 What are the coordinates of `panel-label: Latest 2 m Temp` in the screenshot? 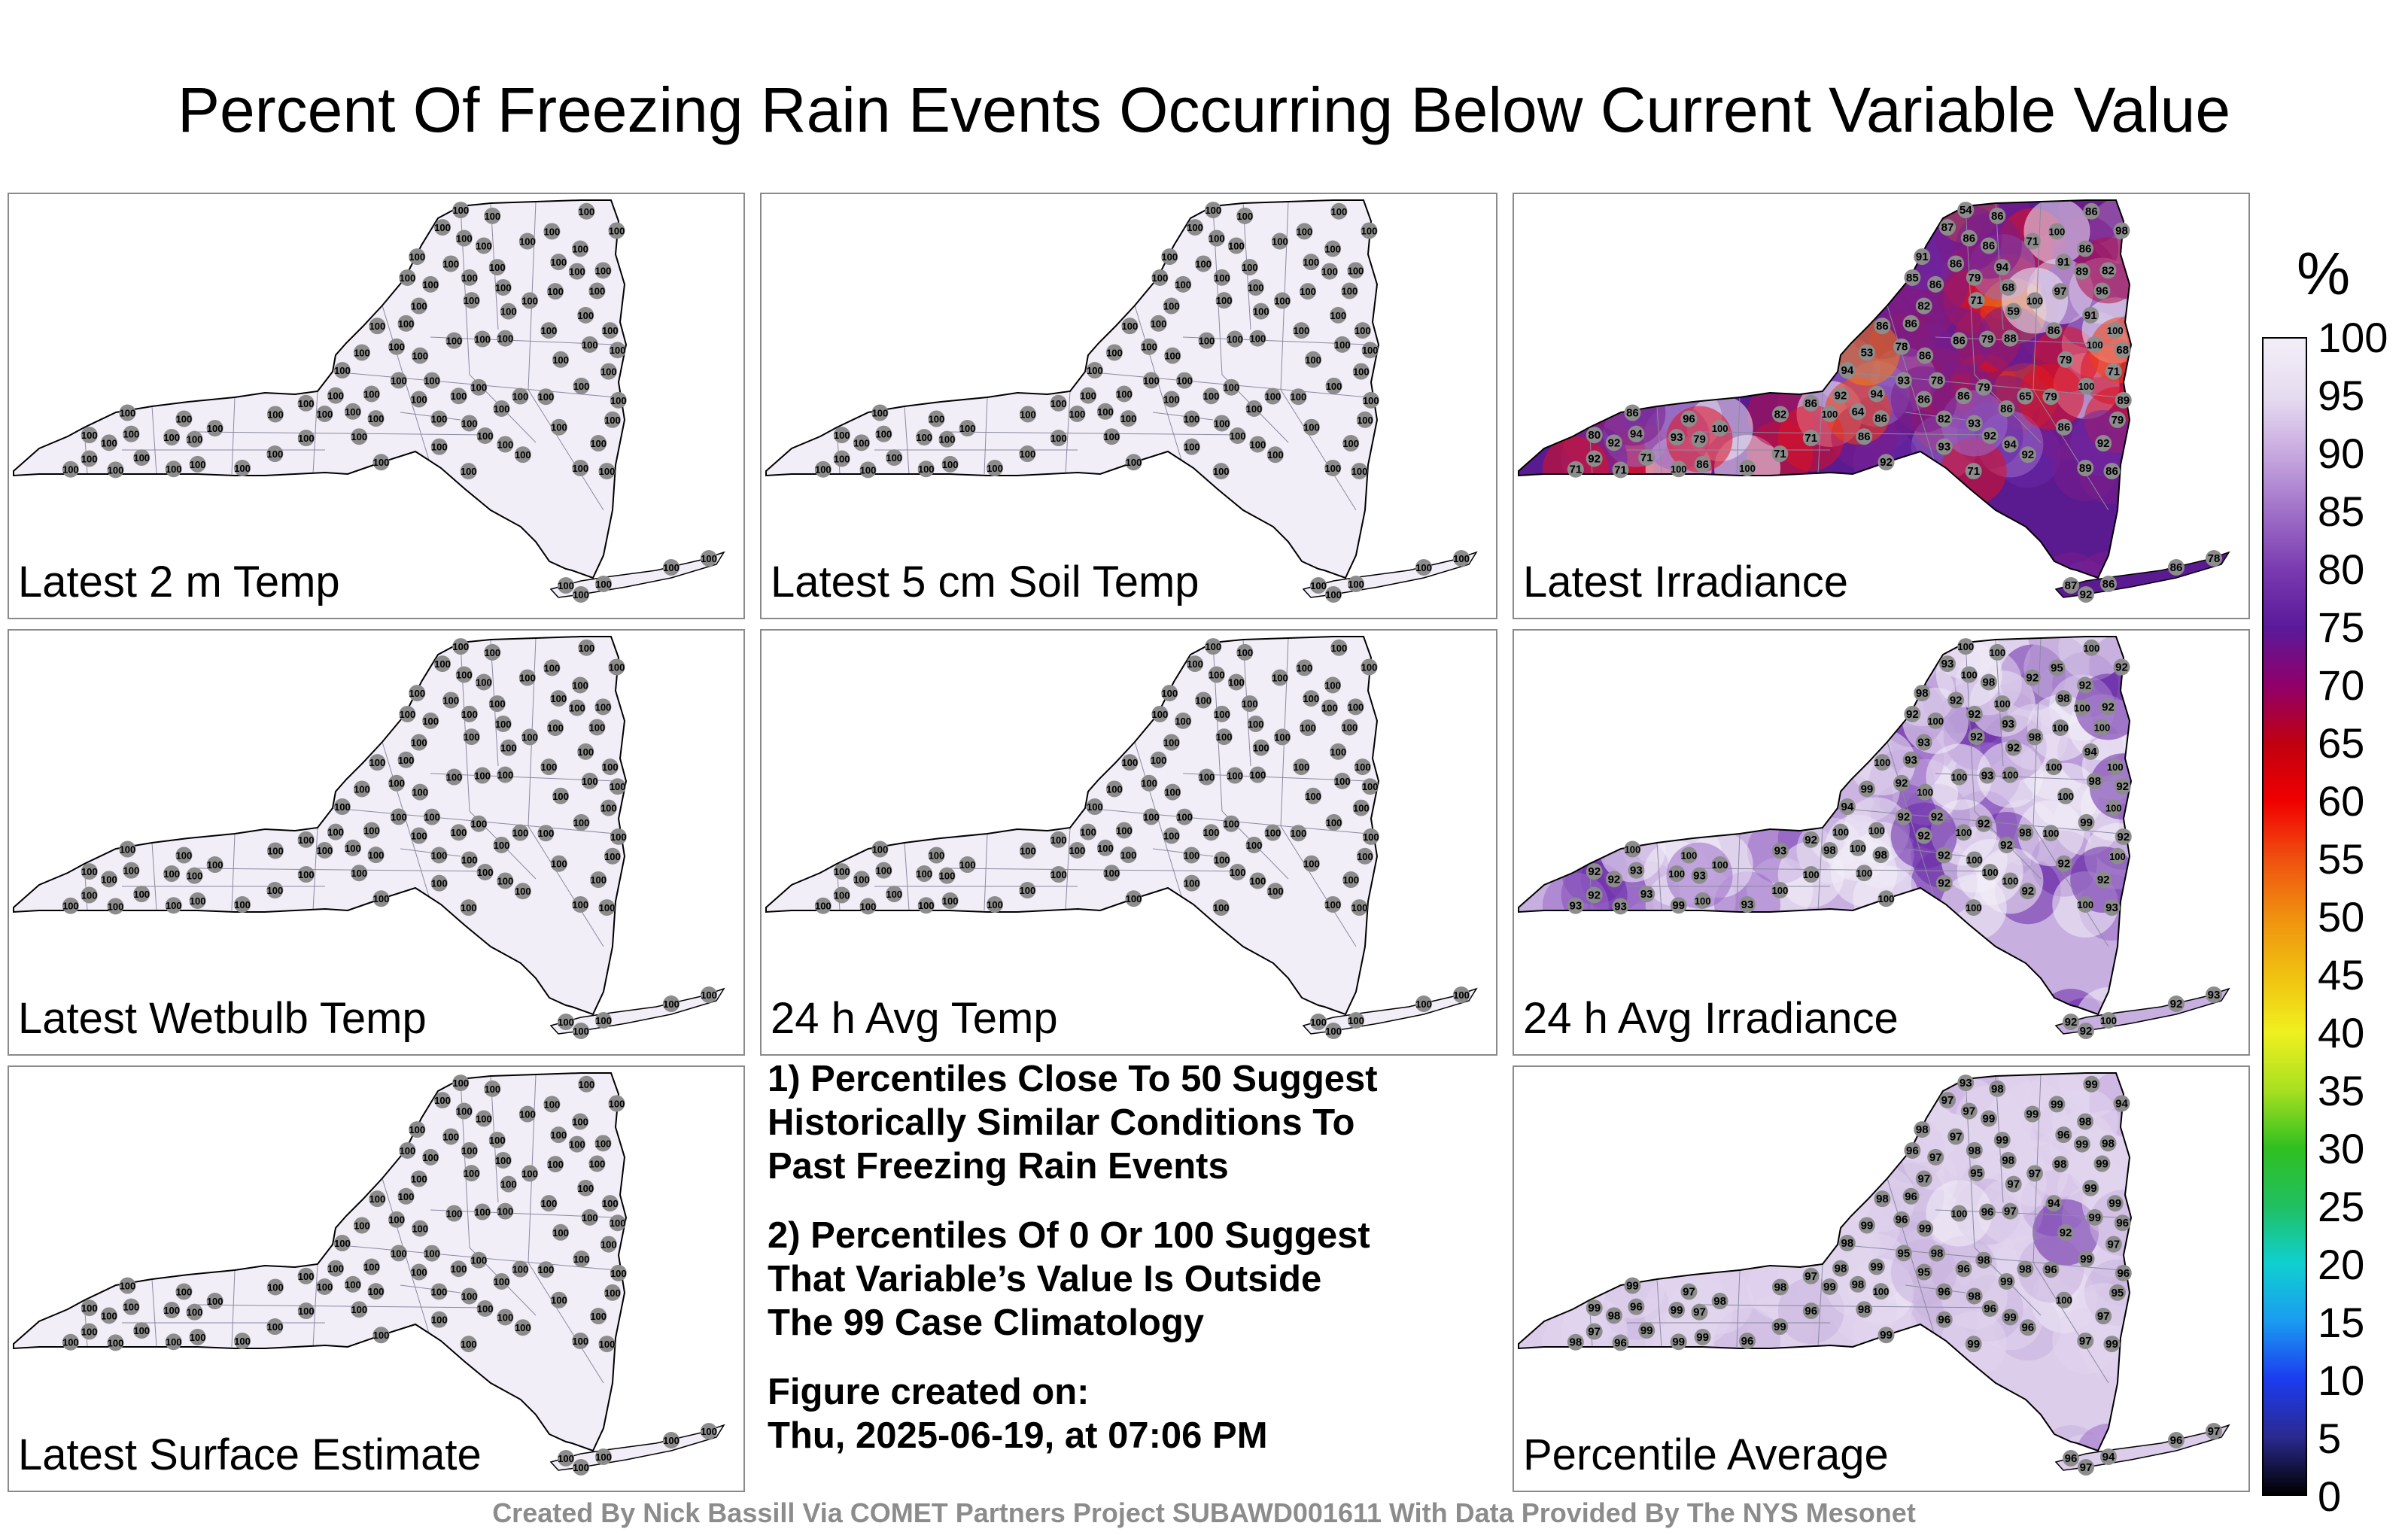 It's located at (179, 582).